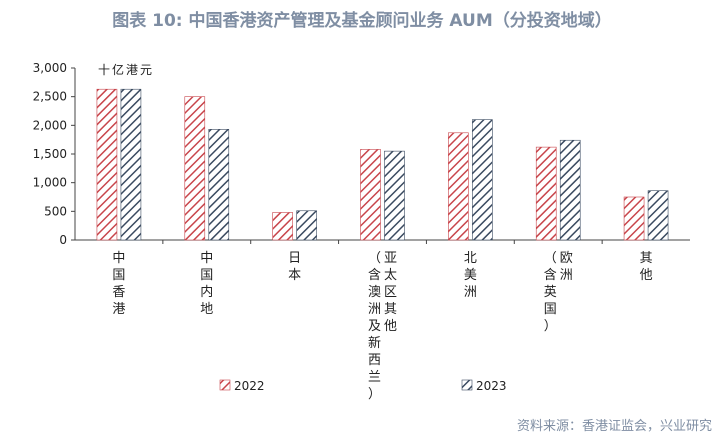 This screenshot has height=445, width=724. Describe the element at coordinates (362, 21) in the screenshot. I see `chart-title: 图表 10: 中国香港资产管理及基金顾问业务 AUM（分投资地域）` at that location.